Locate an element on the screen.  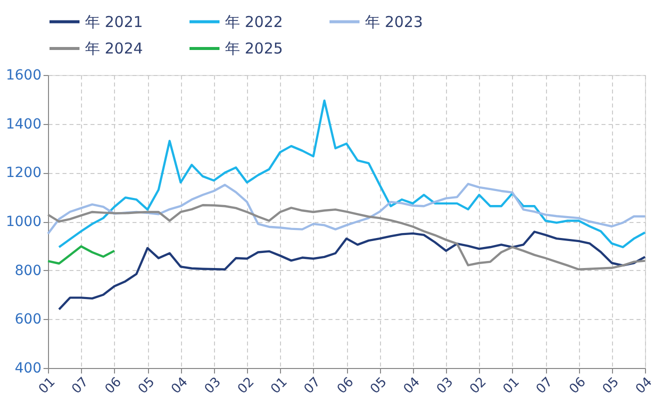
y-tick-label: 800 is located at coordinates (28, 270).